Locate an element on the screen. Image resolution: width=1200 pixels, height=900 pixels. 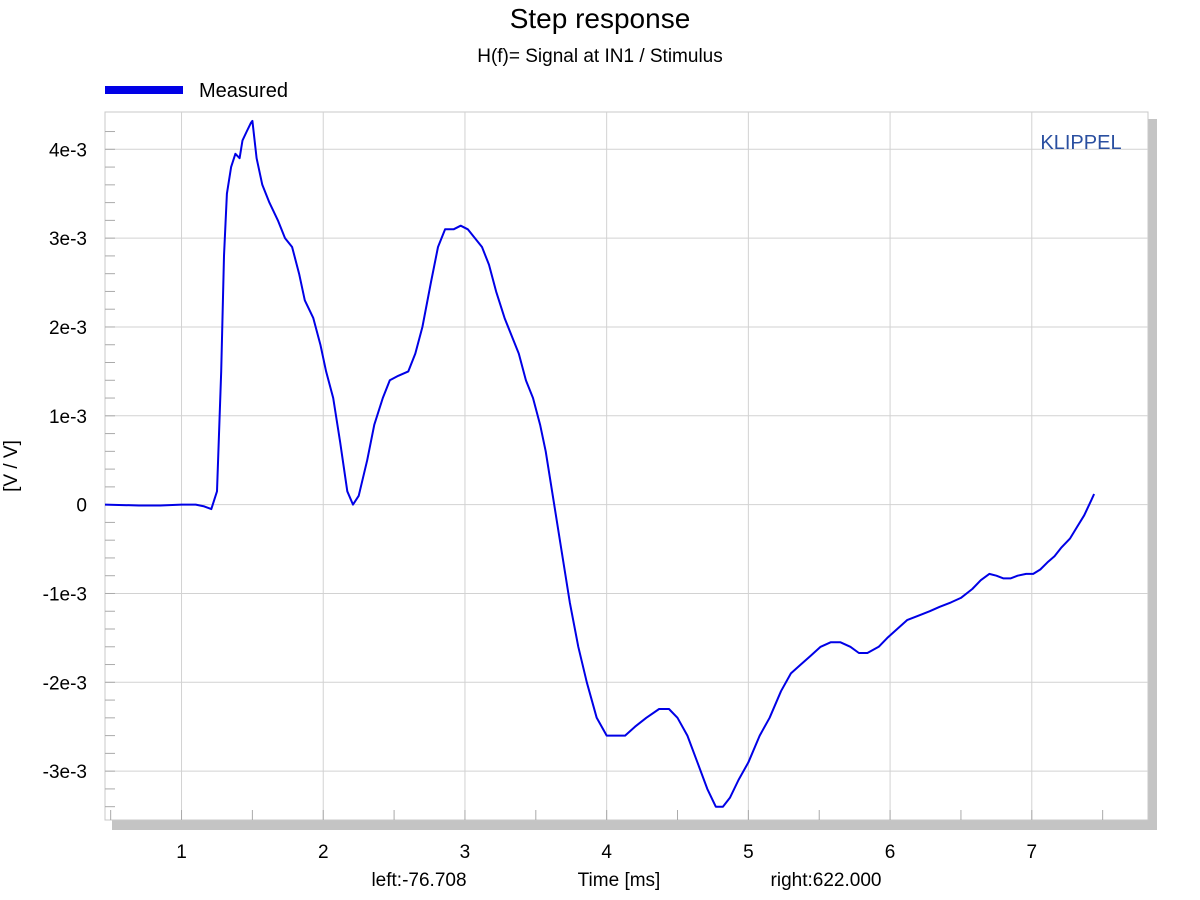
y-tick-label: 2e-3 is located at coordinates (68, 328).